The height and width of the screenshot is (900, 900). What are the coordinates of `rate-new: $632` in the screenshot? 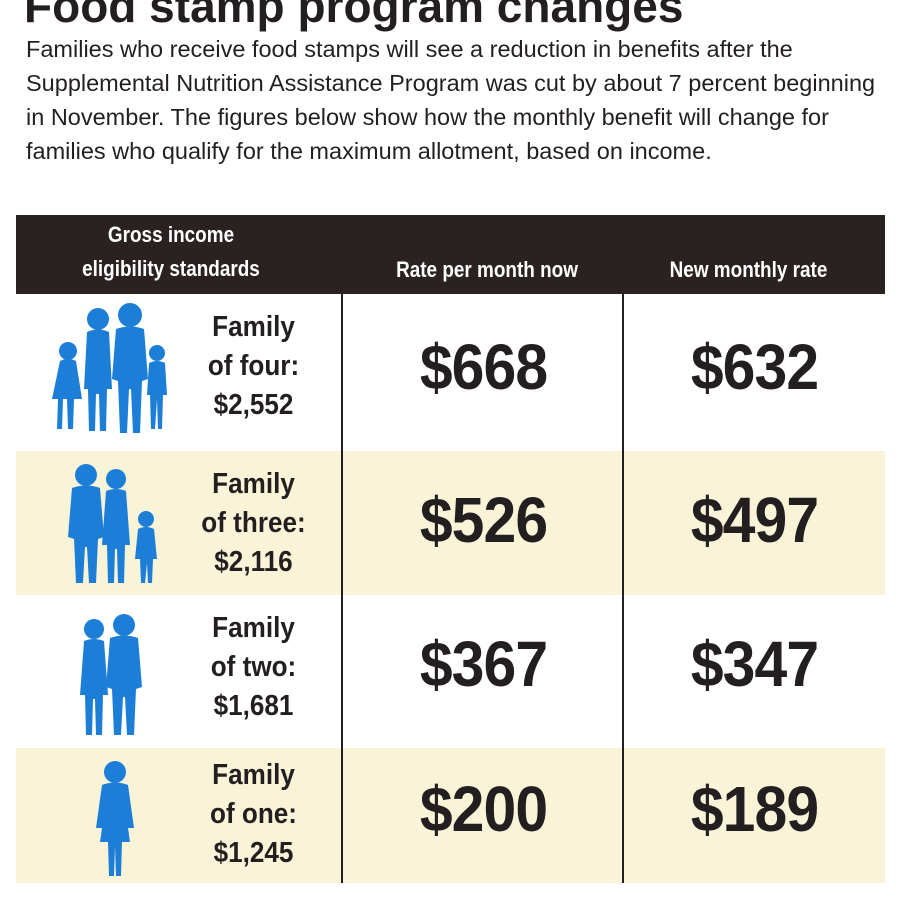 It's located at (754, 367).